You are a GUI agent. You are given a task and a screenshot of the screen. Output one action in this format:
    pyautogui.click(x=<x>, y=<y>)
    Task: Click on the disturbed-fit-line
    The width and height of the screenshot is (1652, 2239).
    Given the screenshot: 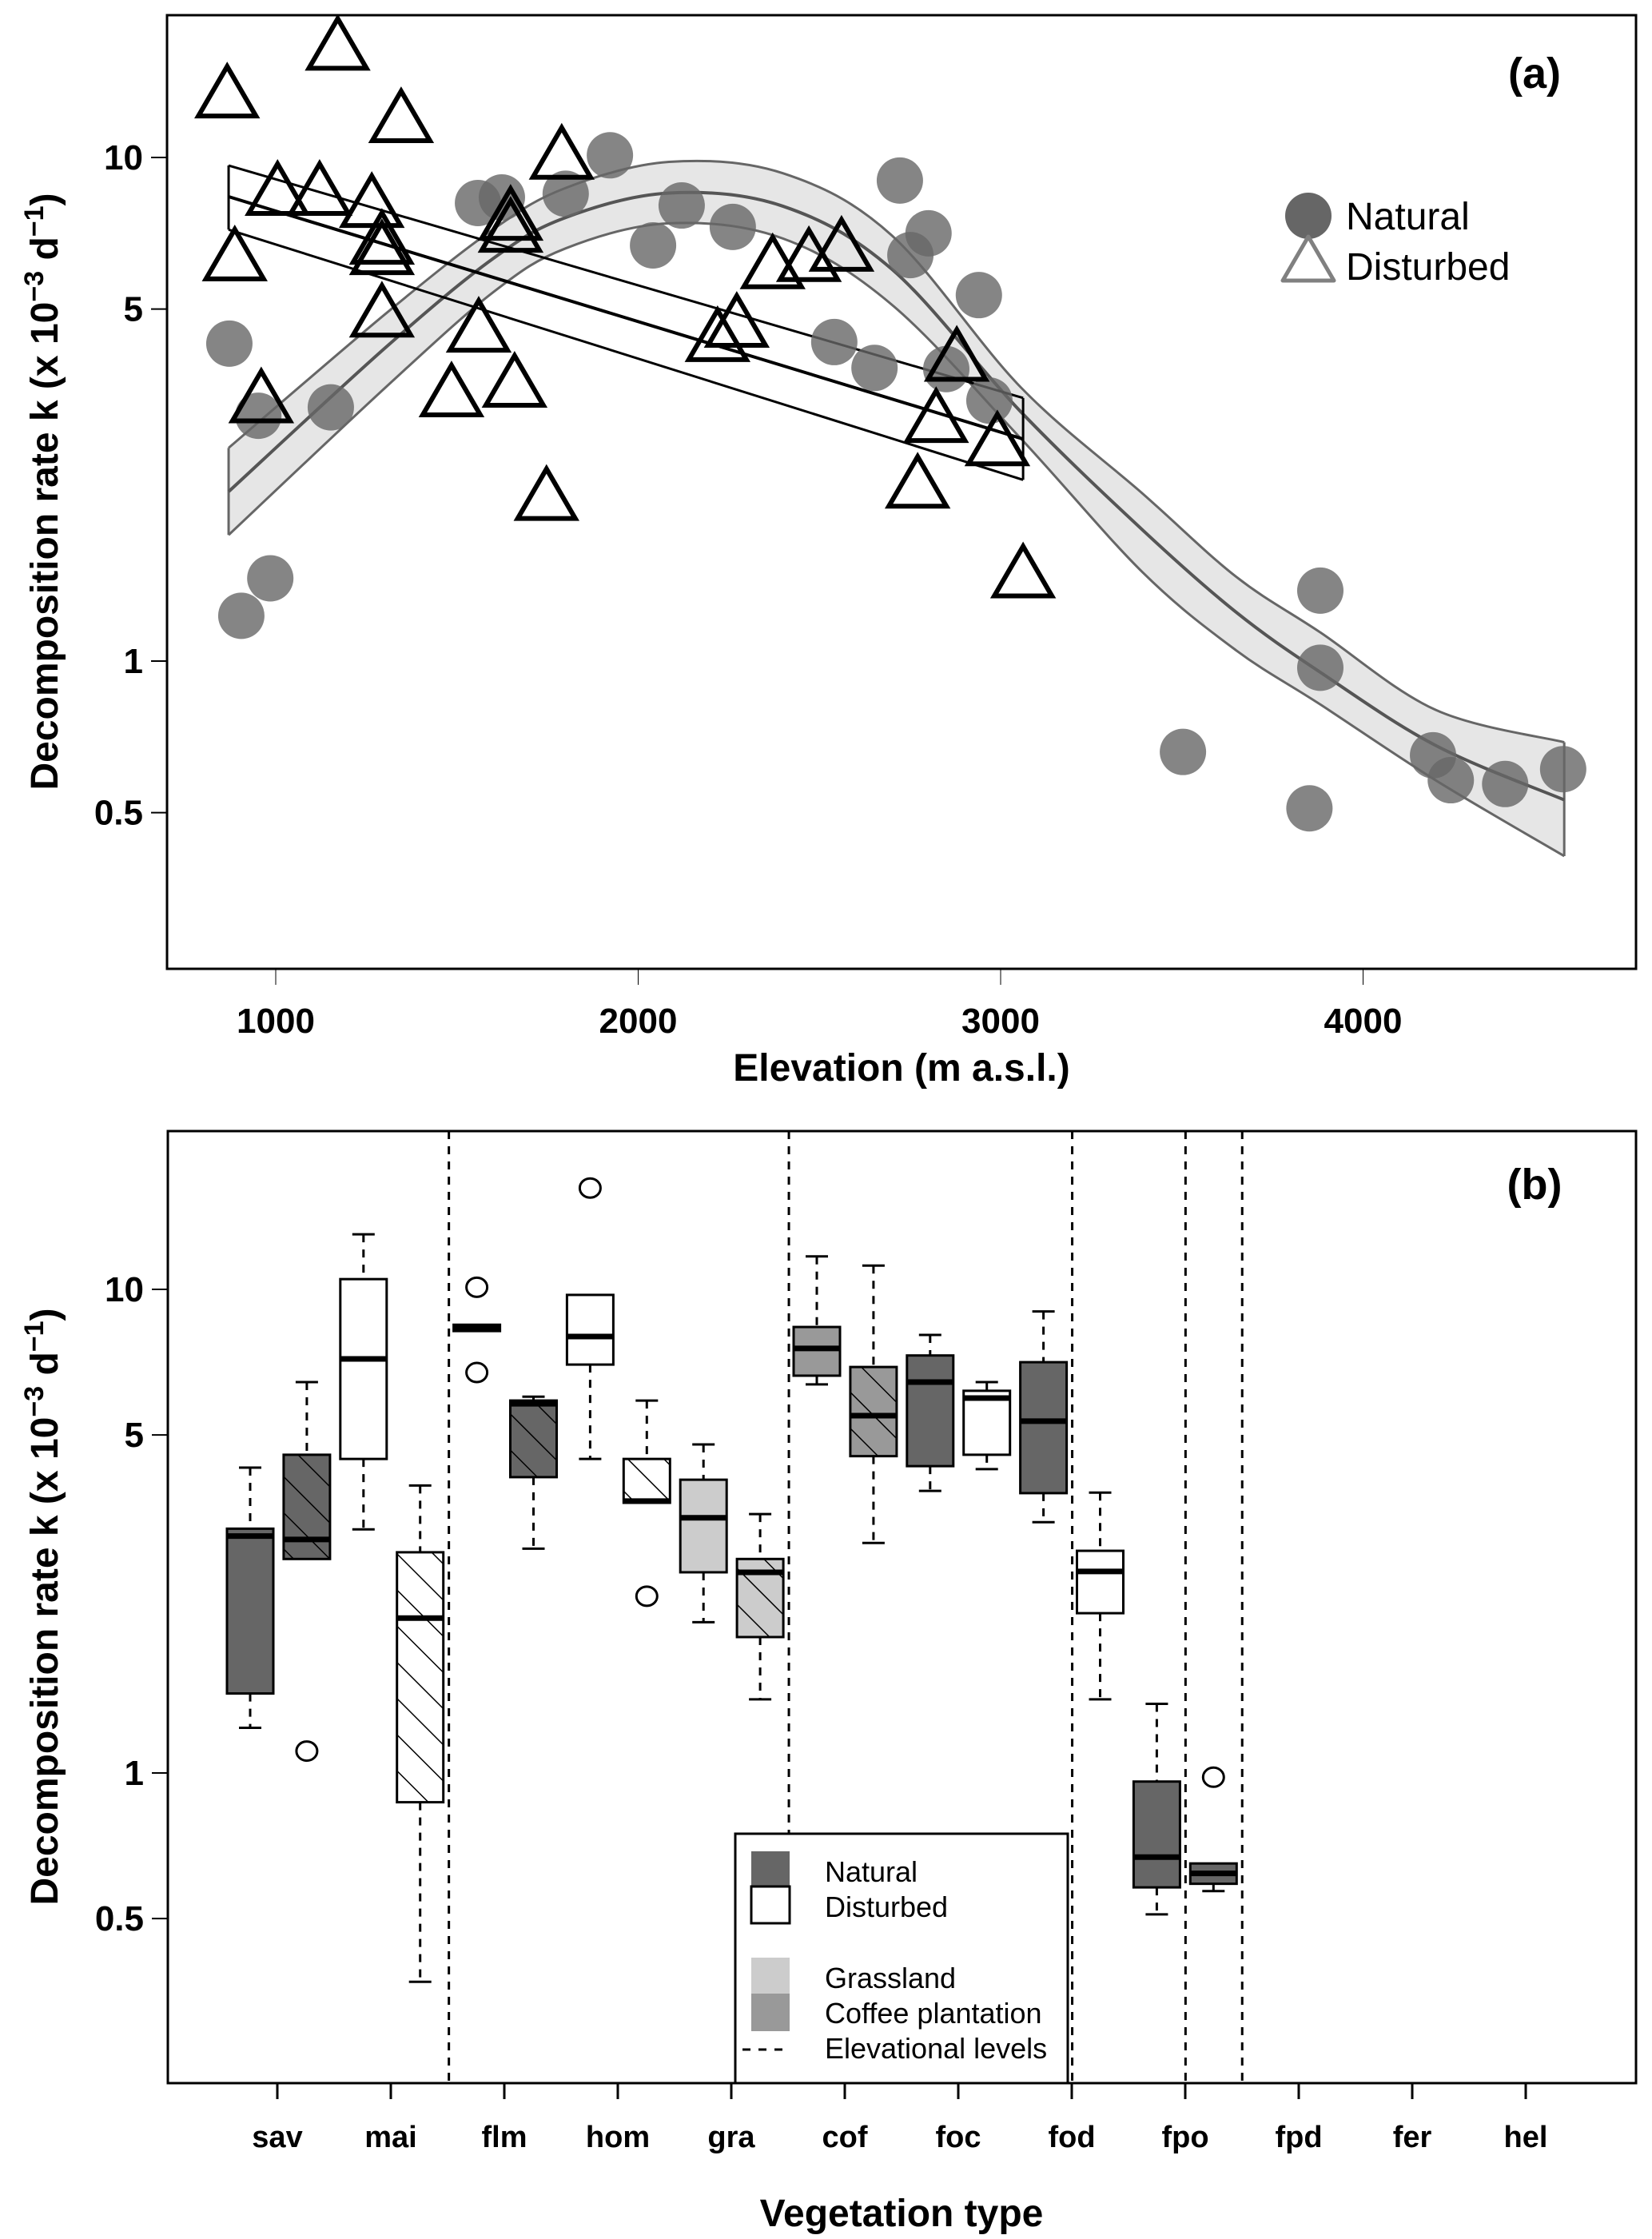 What is the action you would take?
    pyautogui.click(x=626, y=318)
    